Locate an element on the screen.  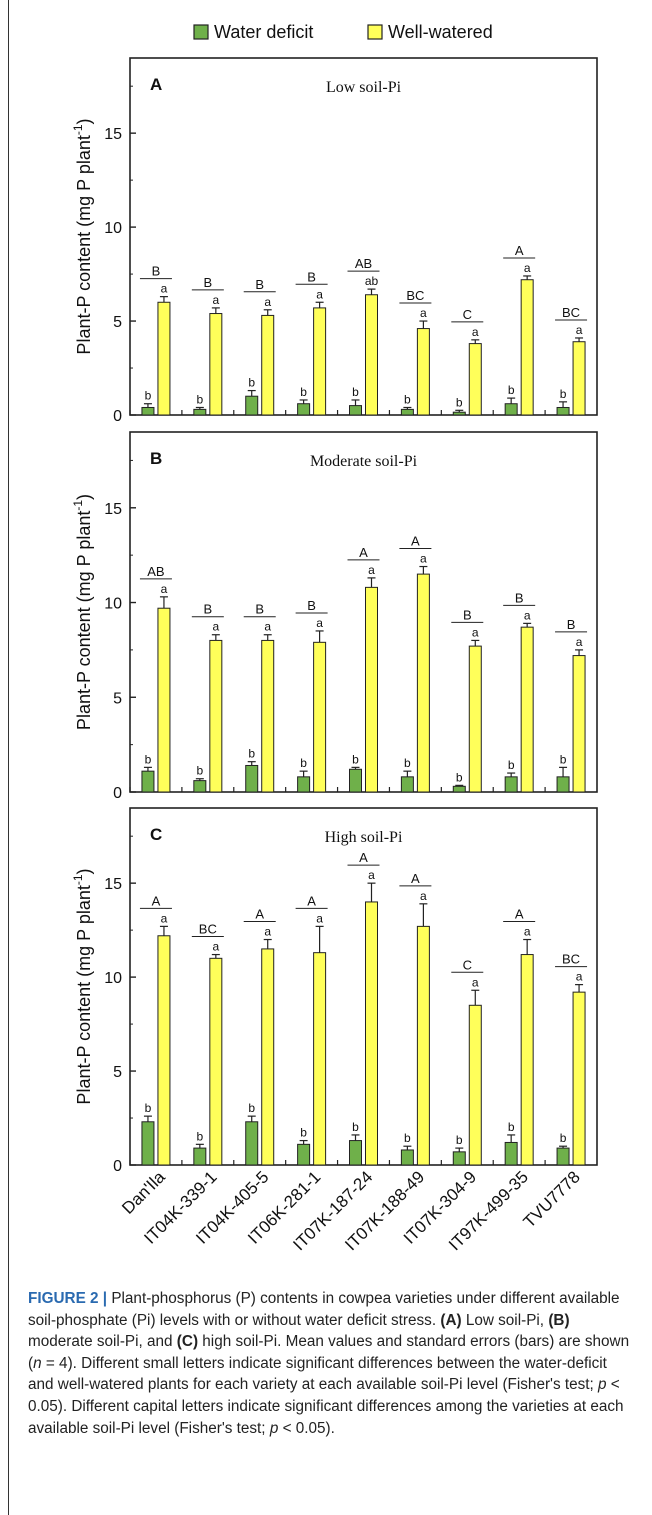
group-letter: C is located at coordinates (467, 964).